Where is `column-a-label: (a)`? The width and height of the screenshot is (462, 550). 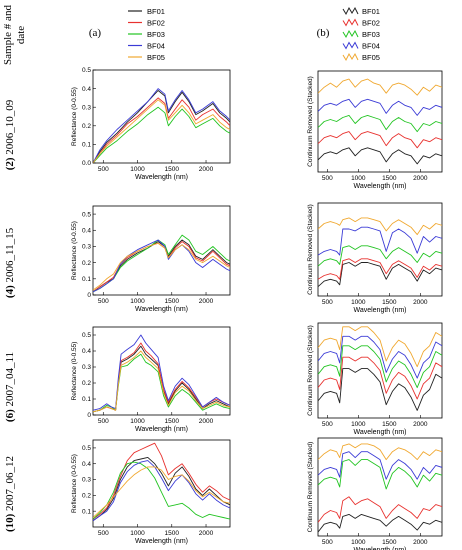 column-a-label: (a) is located at coordinates (95, 33).